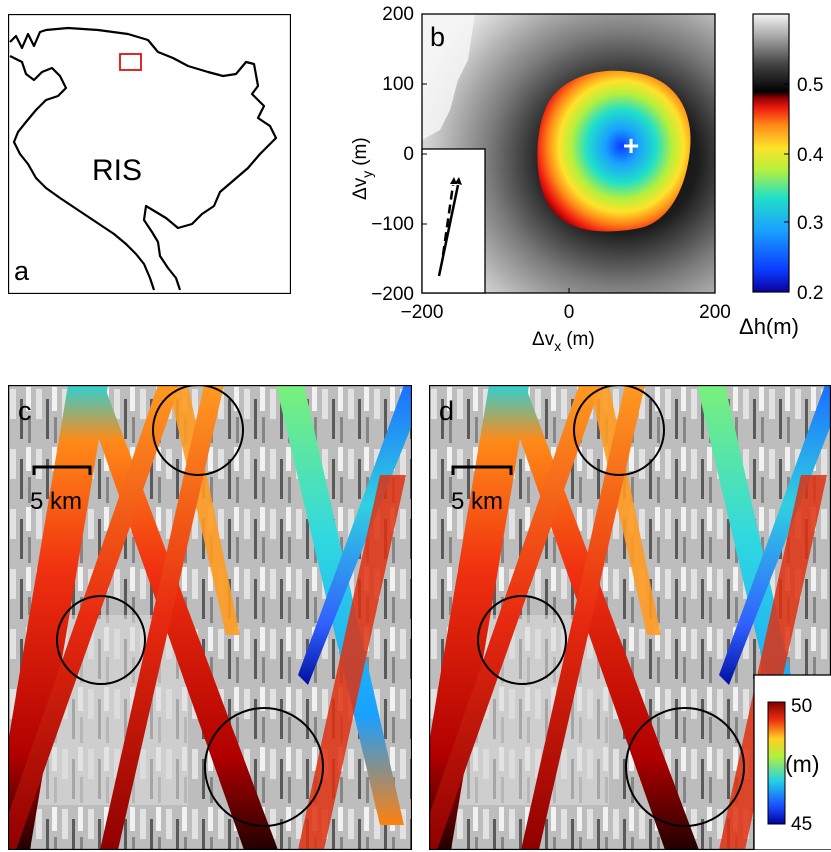  I want to click on x-tick-label: 200, so click(715, 312).